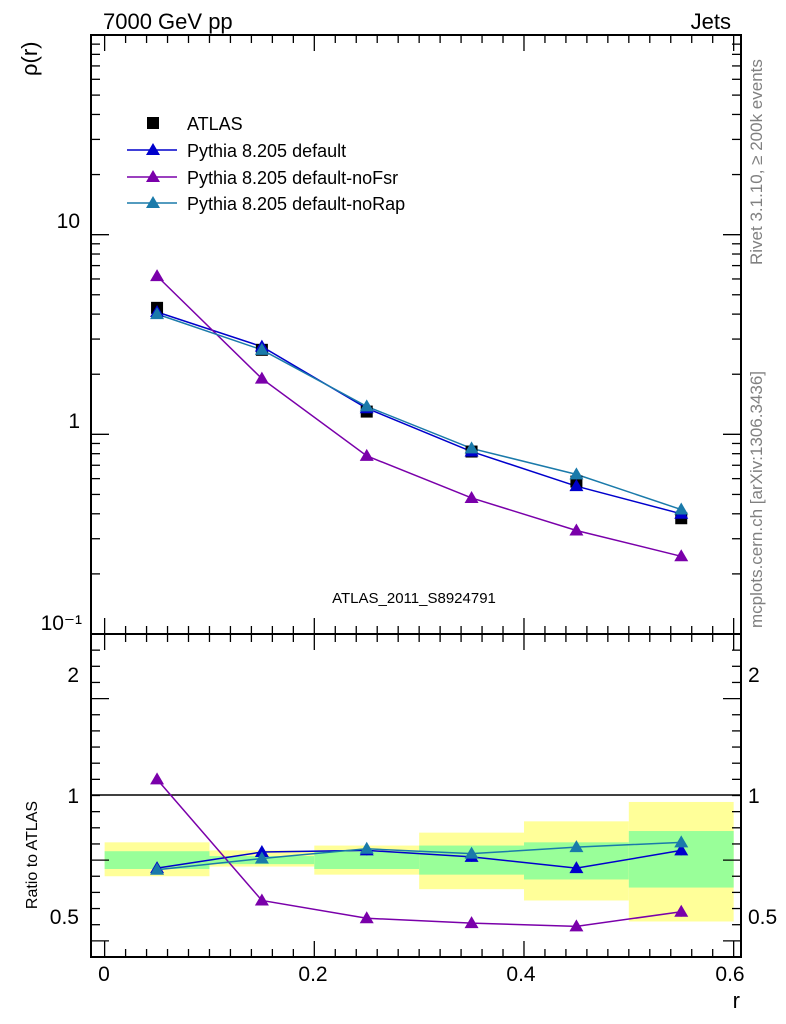 The width and height of the screenshot is (786, 1024). Describe the element at coordinates (153, 202) in the screenshot. I see `legend-marker-norap` at that location.